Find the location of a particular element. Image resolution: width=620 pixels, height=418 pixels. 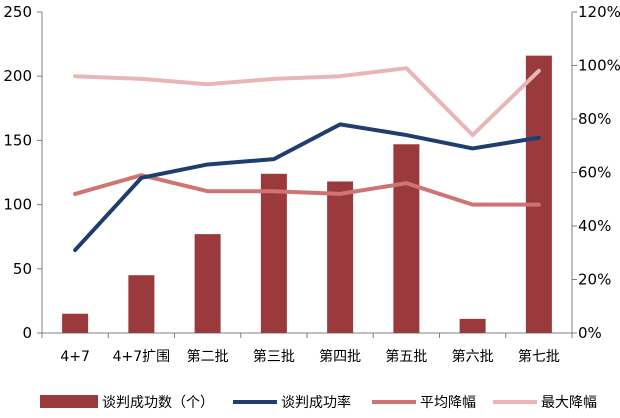

legend-label: 平均降幅 is located at coordinates (448, 403).